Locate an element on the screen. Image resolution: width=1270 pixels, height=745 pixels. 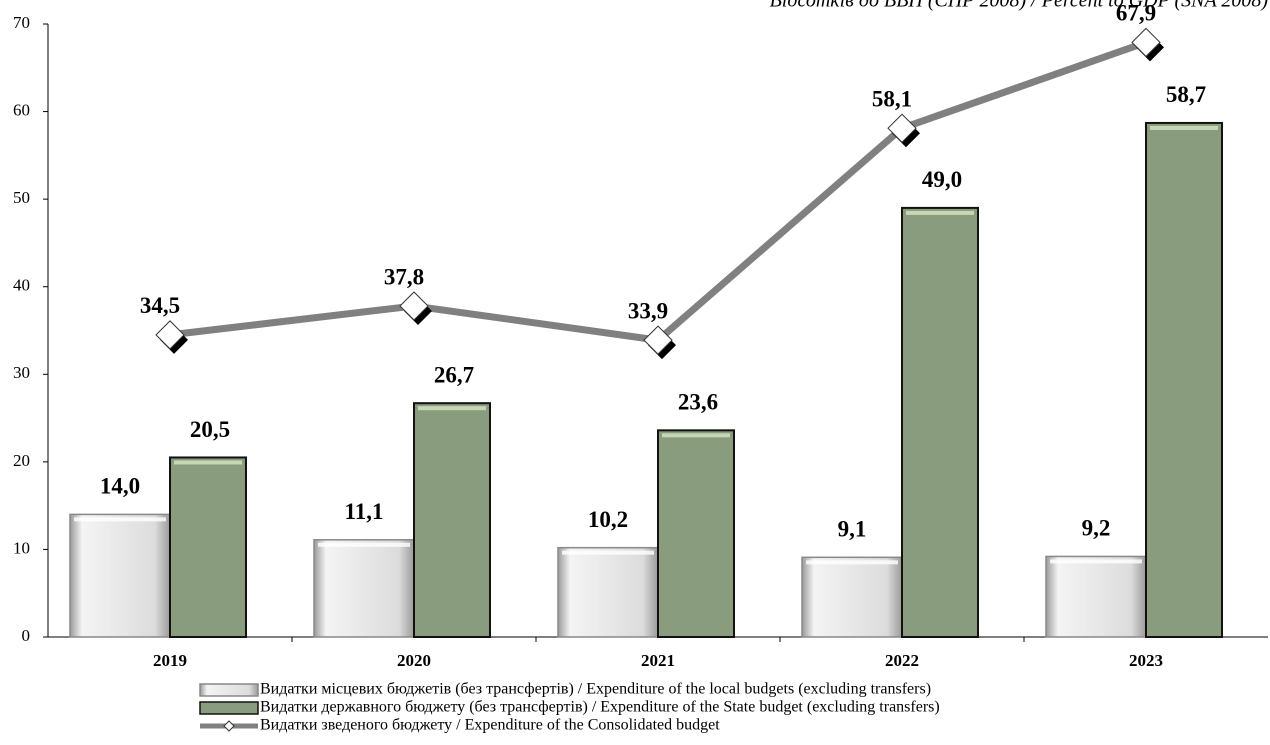
value-label: 11,1 is located at coordinates (364, 511).